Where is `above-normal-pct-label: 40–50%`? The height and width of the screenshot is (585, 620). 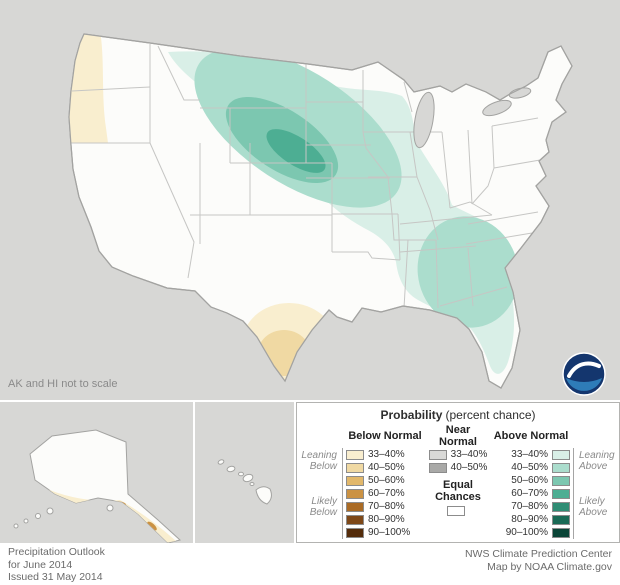
above-normal-pct-label: 40–50% is located at coordinates (529, 467).